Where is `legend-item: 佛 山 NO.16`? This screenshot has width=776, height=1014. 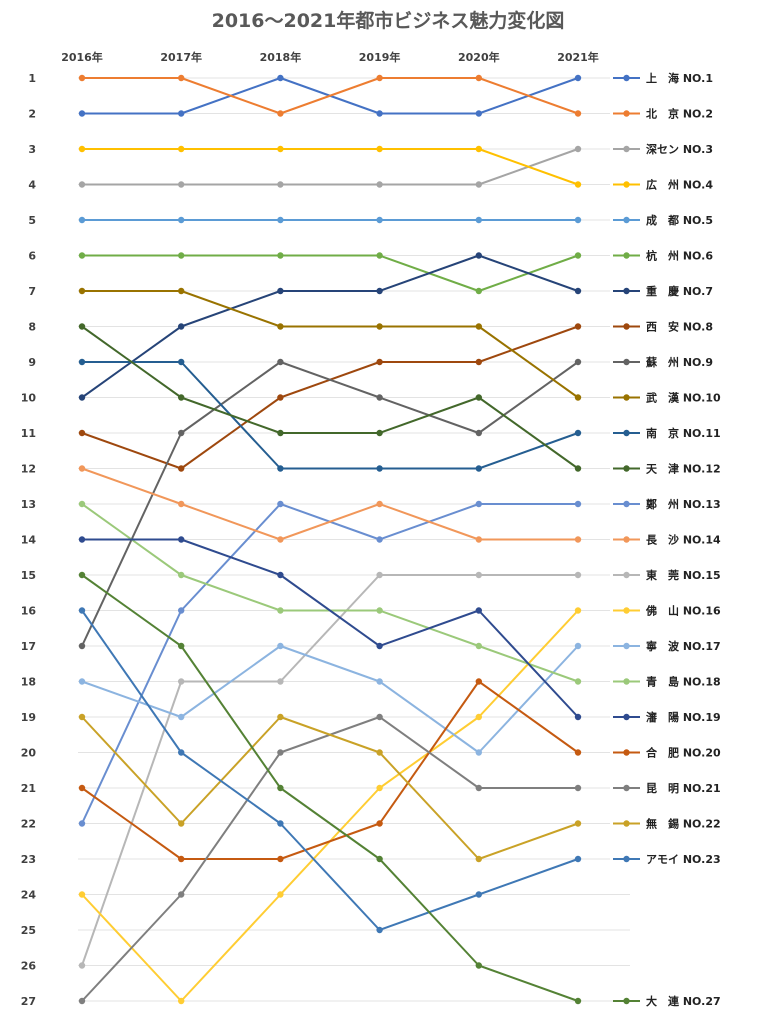
legend-item: 佛 山 NO.16 is located at coordinates (667, 611).